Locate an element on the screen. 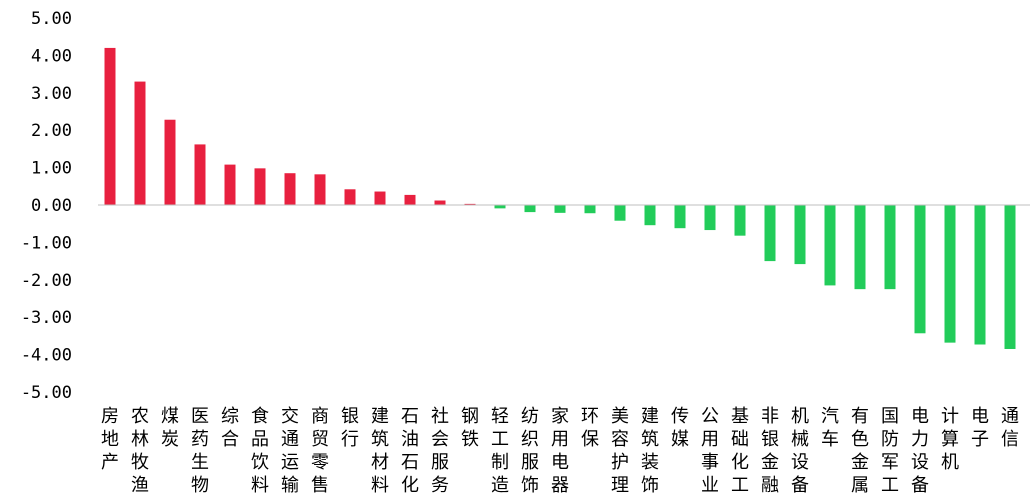 This screenshot has height=502, width=1035. y-tick-label: 0.00 is located at coordinates (51, 206).